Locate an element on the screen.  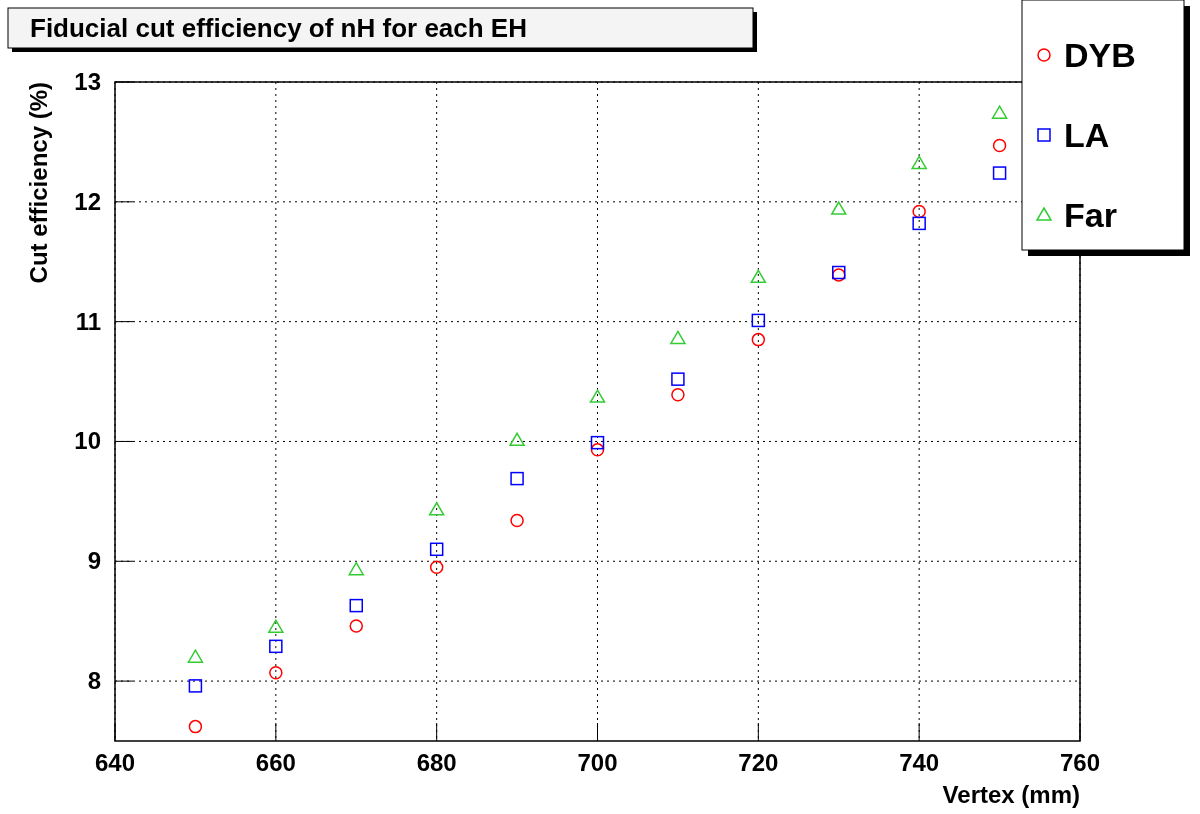
legend-label: LA is located at coordinates (1087, 135).